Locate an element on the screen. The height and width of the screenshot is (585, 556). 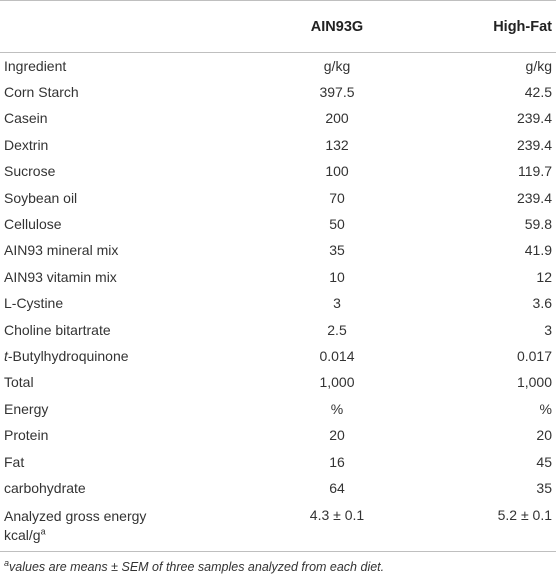
ain93g-value: 397.5 is located at coordinates (337, 92).